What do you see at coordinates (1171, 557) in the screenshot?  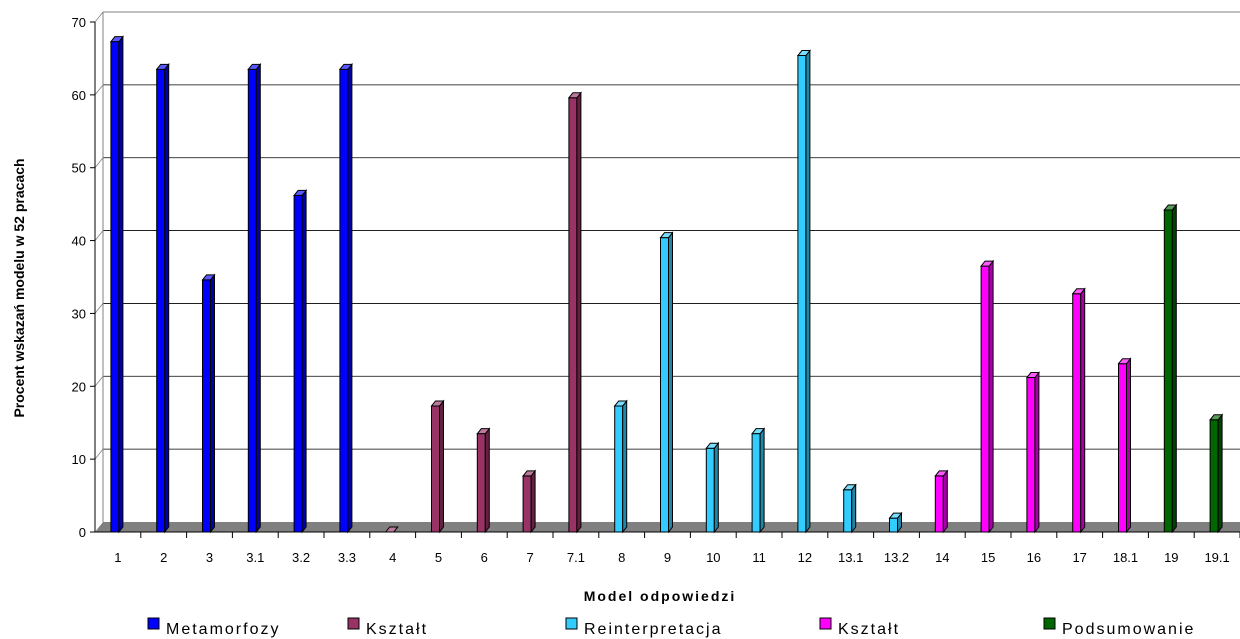 I see `x-tick-label: 19` at bounding box center [1171, 557].